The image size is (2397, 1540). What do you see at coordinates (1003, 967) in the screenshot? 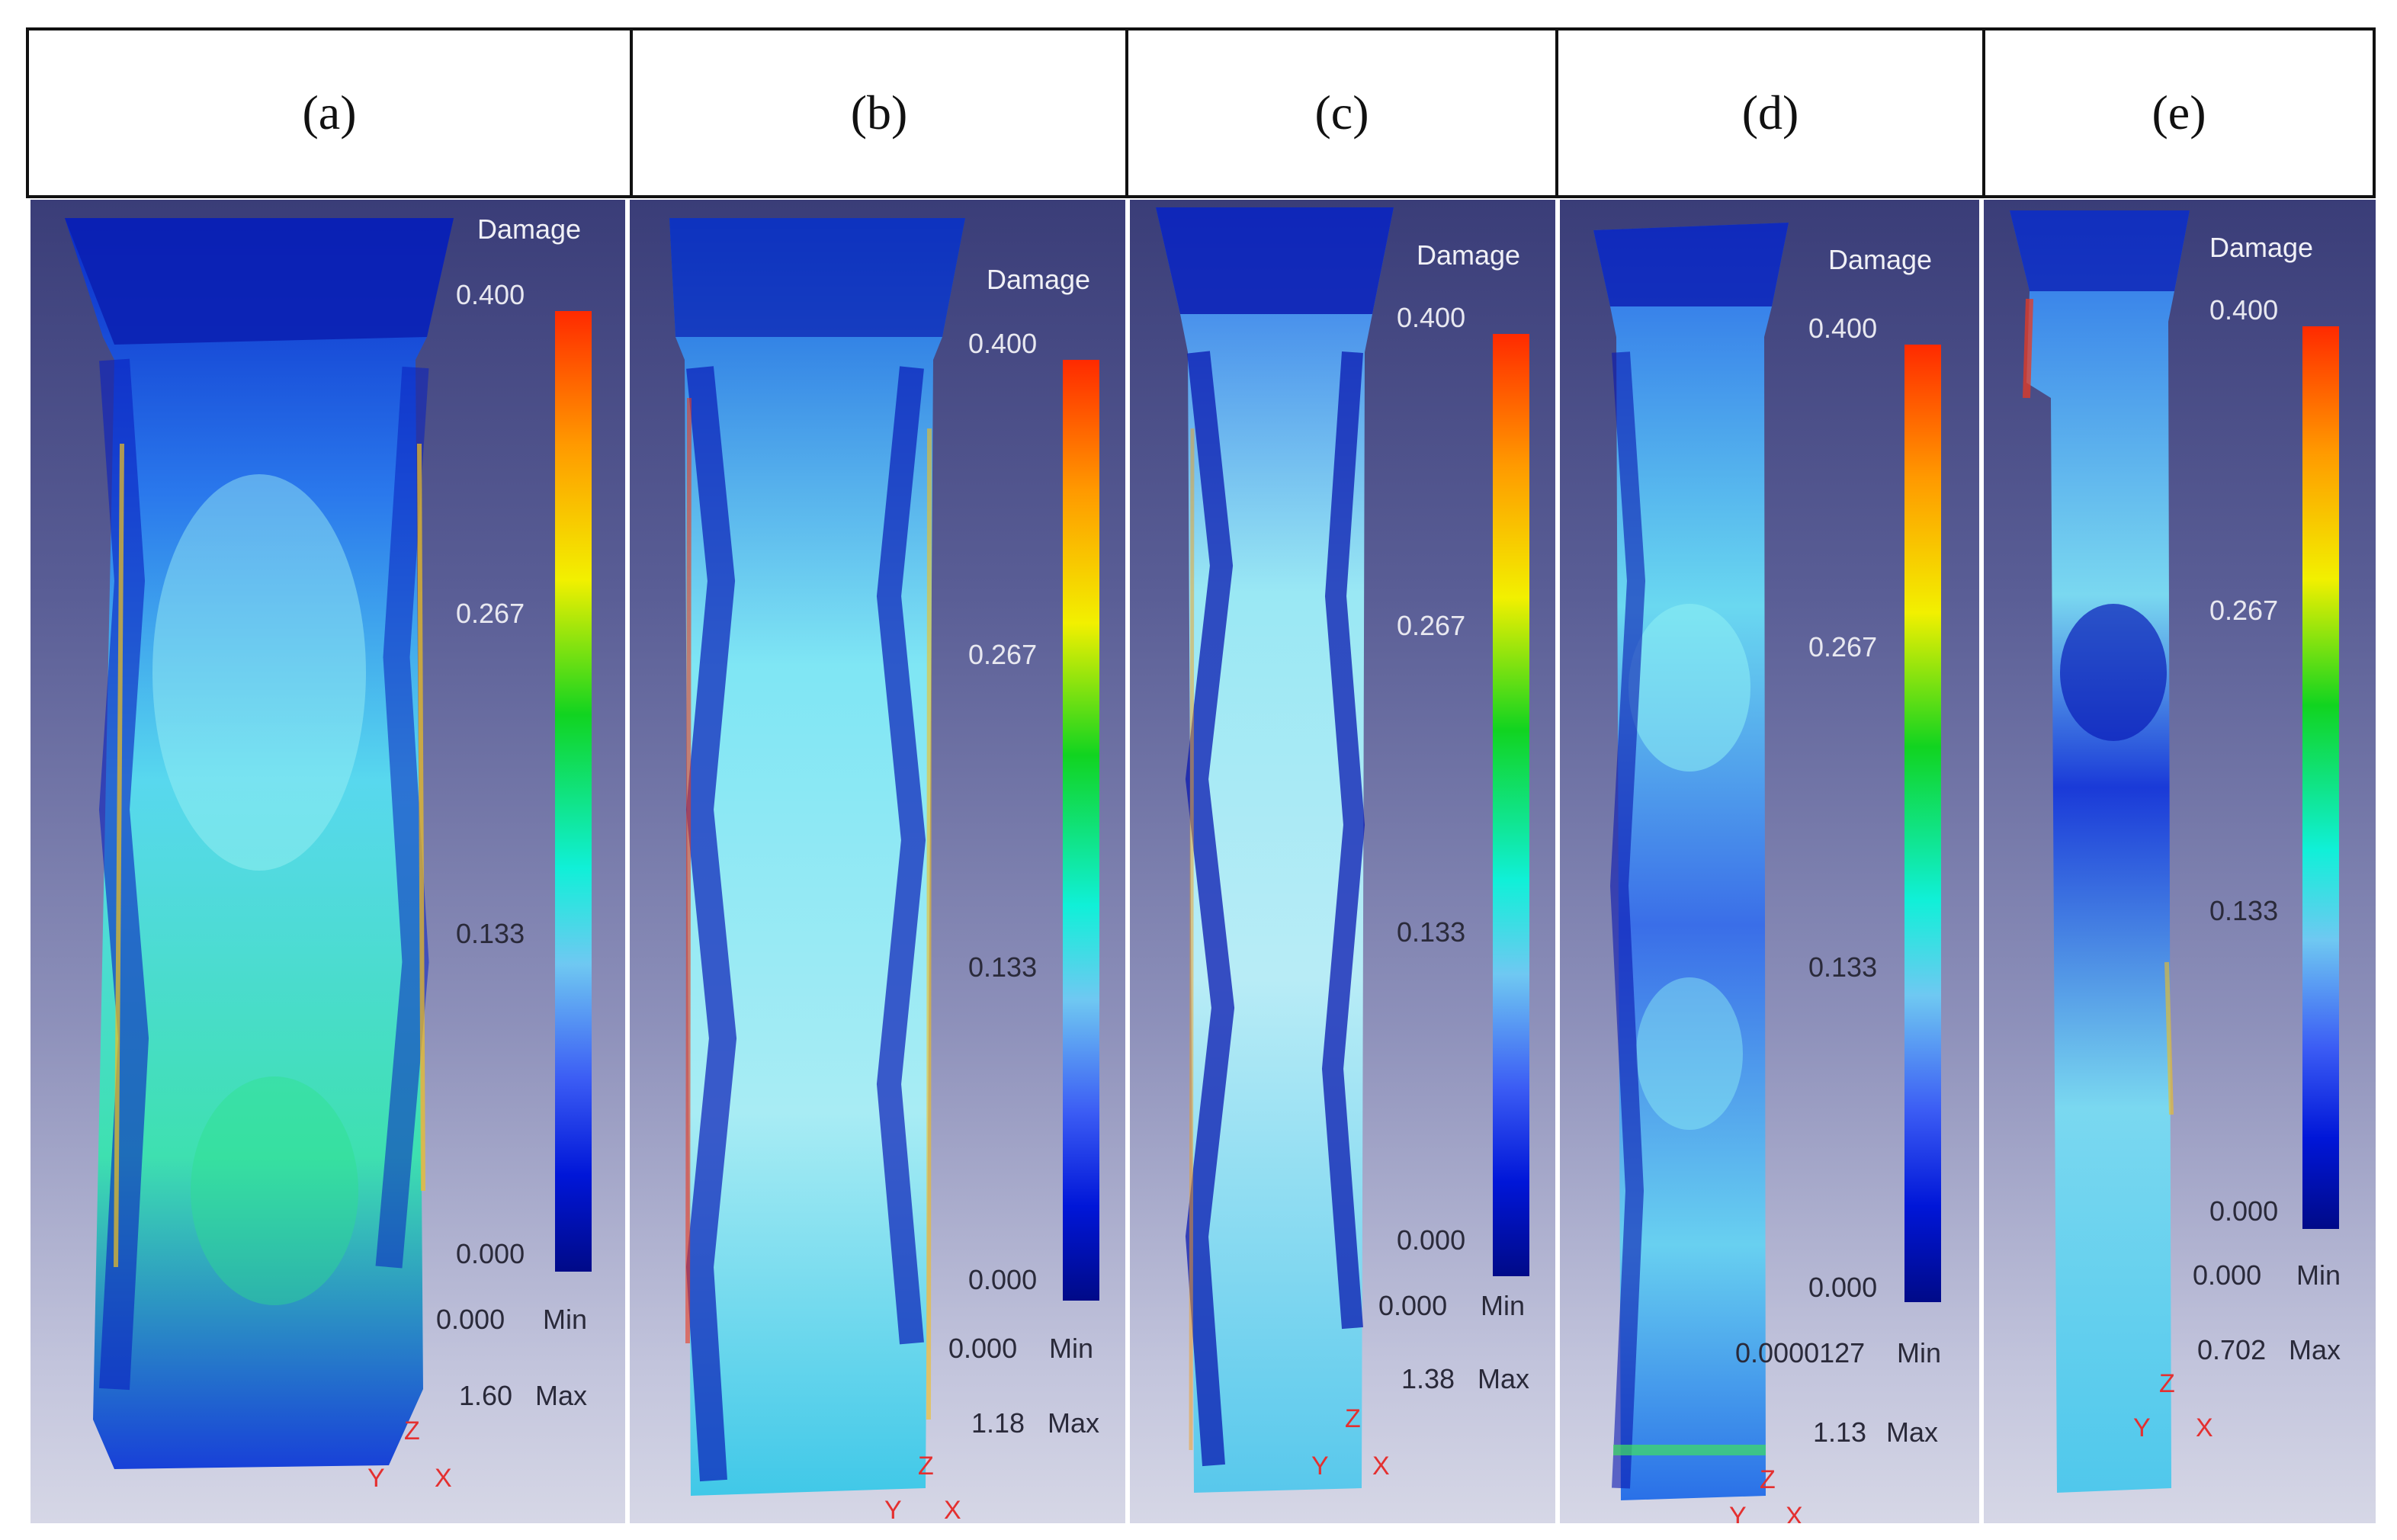
I see `tick-b-2: 0.133` at bounding box center [1003, 967].